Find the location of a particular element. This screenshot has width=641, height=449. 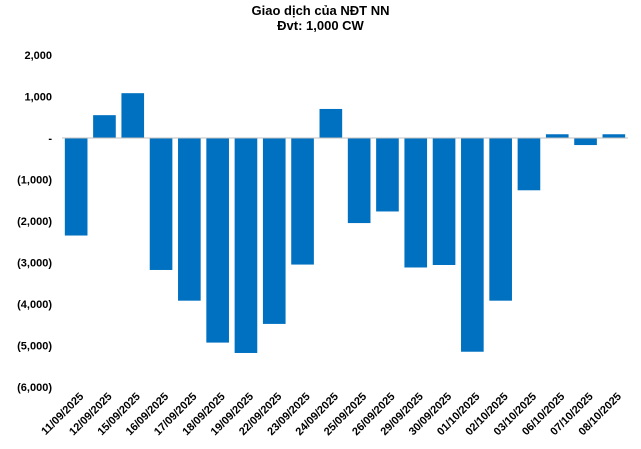

y-tick-label: (4,000) is located at coordinates (34, 305).